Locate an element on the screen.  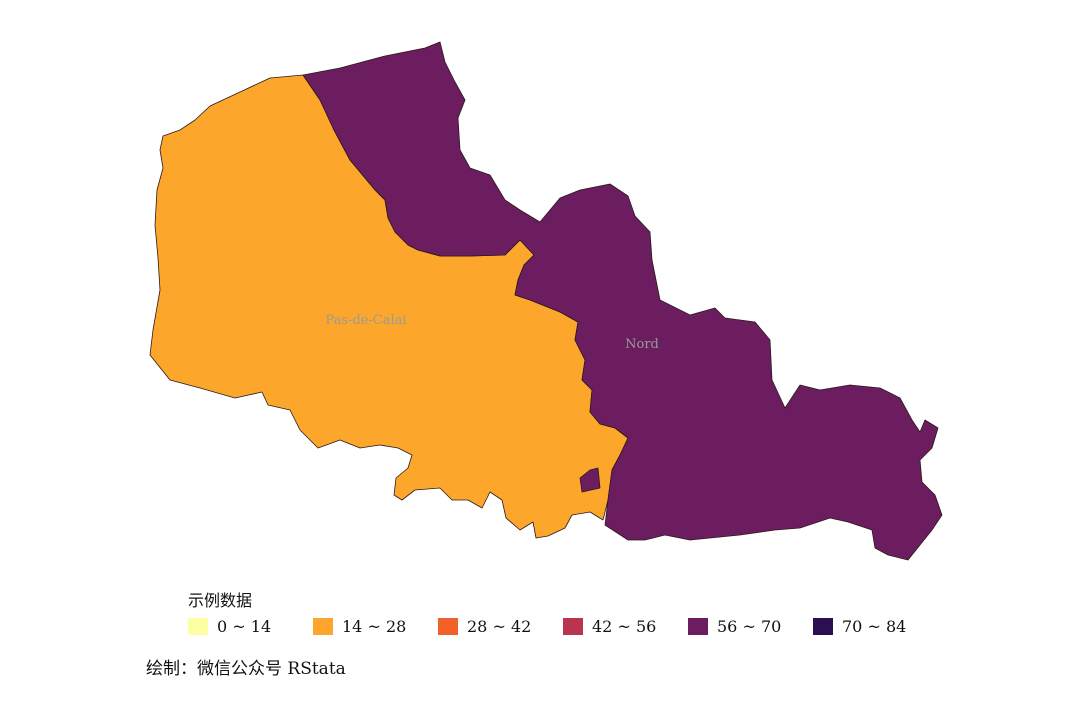
legend-label: 56 ~ 70 is located at coordinates (749, 626).